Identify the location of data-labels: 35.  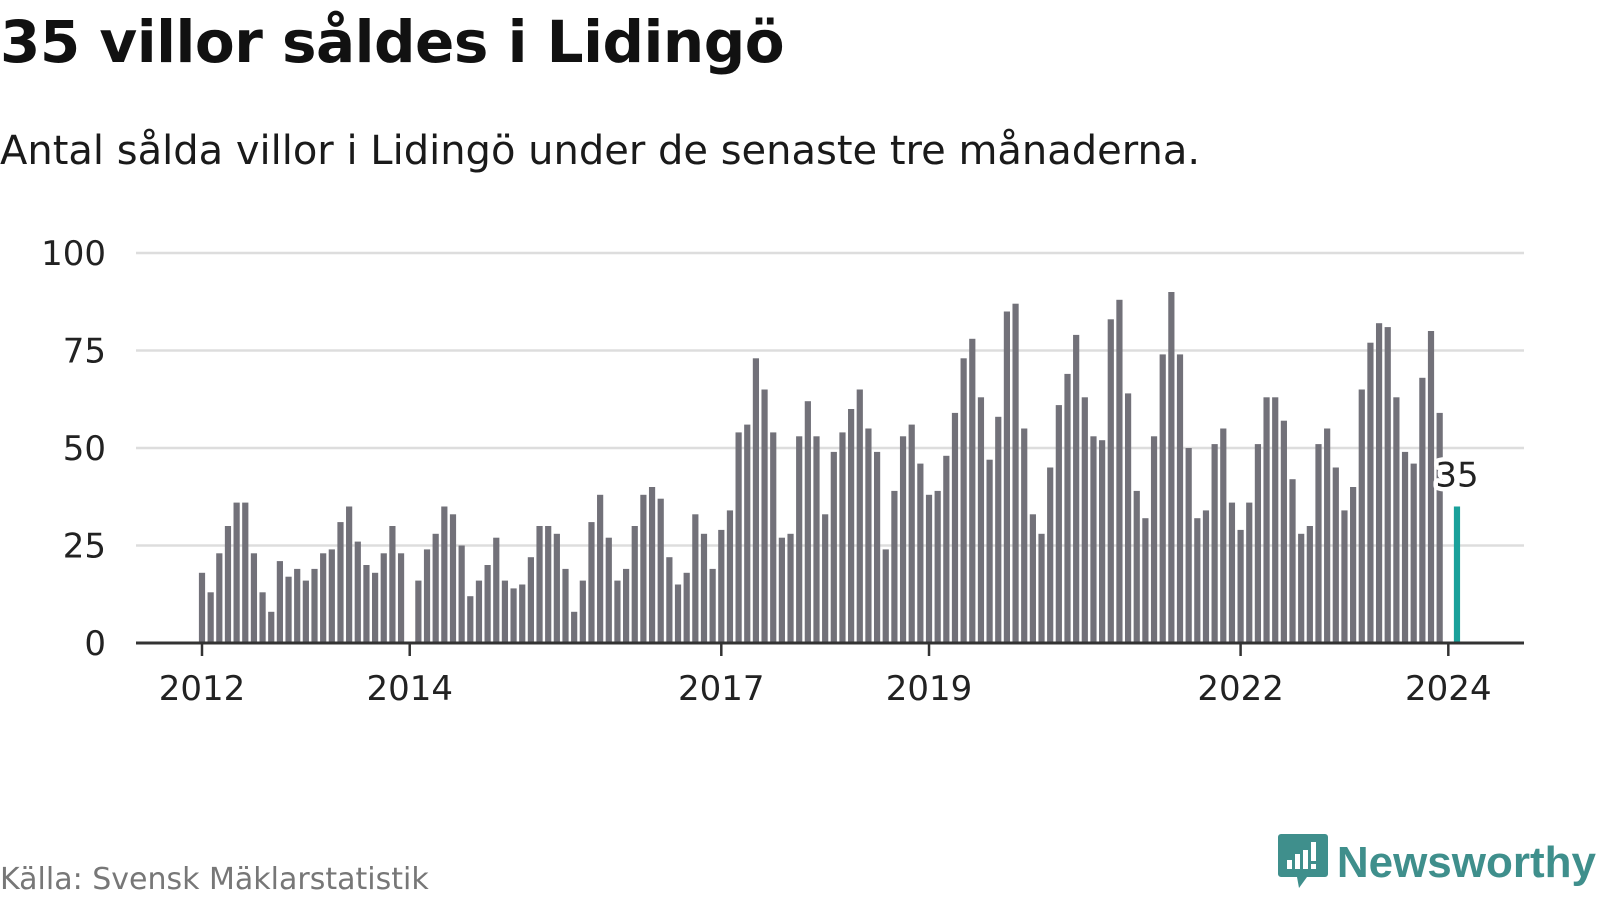
(1457, 475).